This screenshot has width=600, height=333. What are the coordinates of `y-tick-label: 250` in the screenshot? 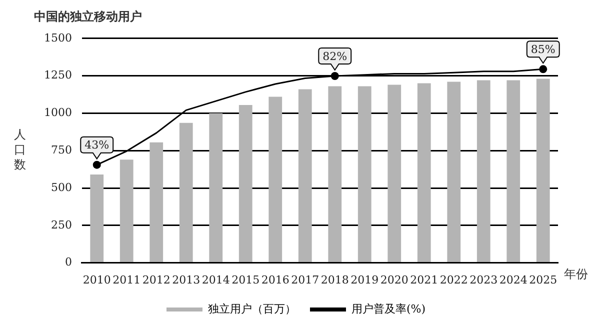 It's located at (61, 225).